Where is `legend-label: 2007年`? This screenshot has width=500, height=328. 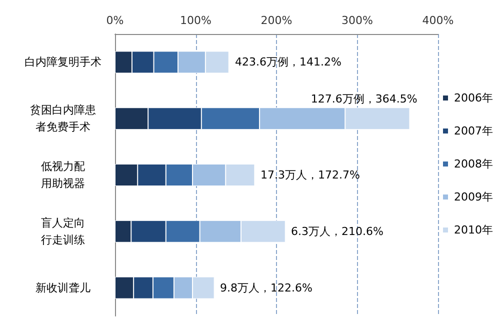 legend-label: 2007年 is located at coordinates (474, 131).